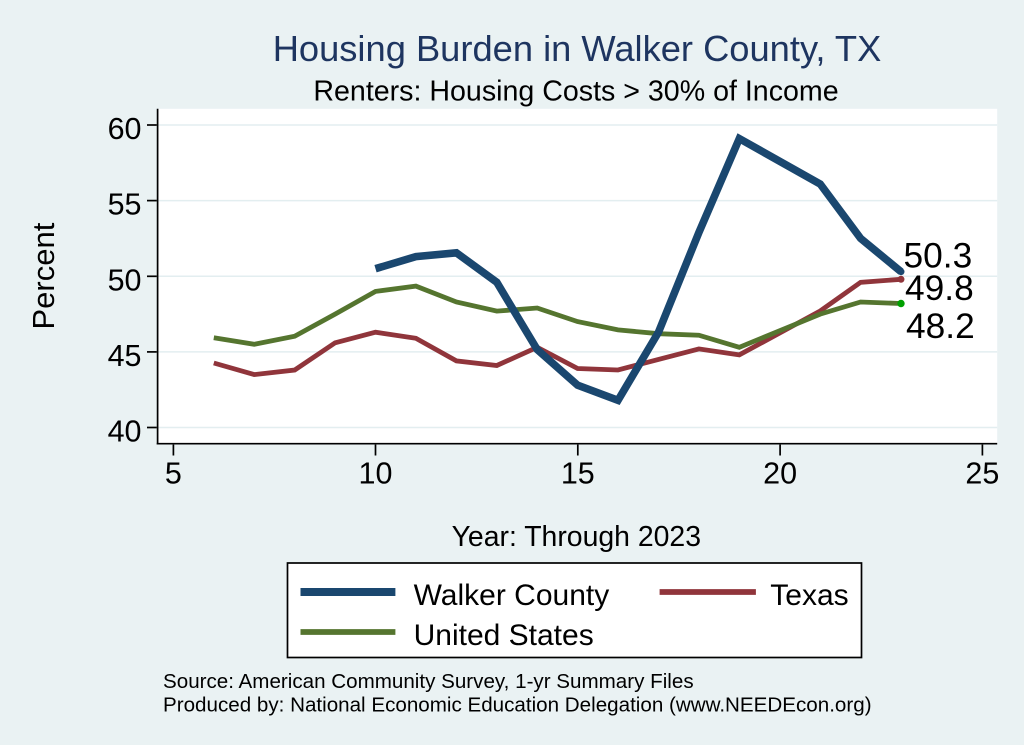 The image size is (1024, 750). What do you see at coordinates (173, 474) in the screenshot?
I see `svg-text: 5` at bounding box center [173, 474].